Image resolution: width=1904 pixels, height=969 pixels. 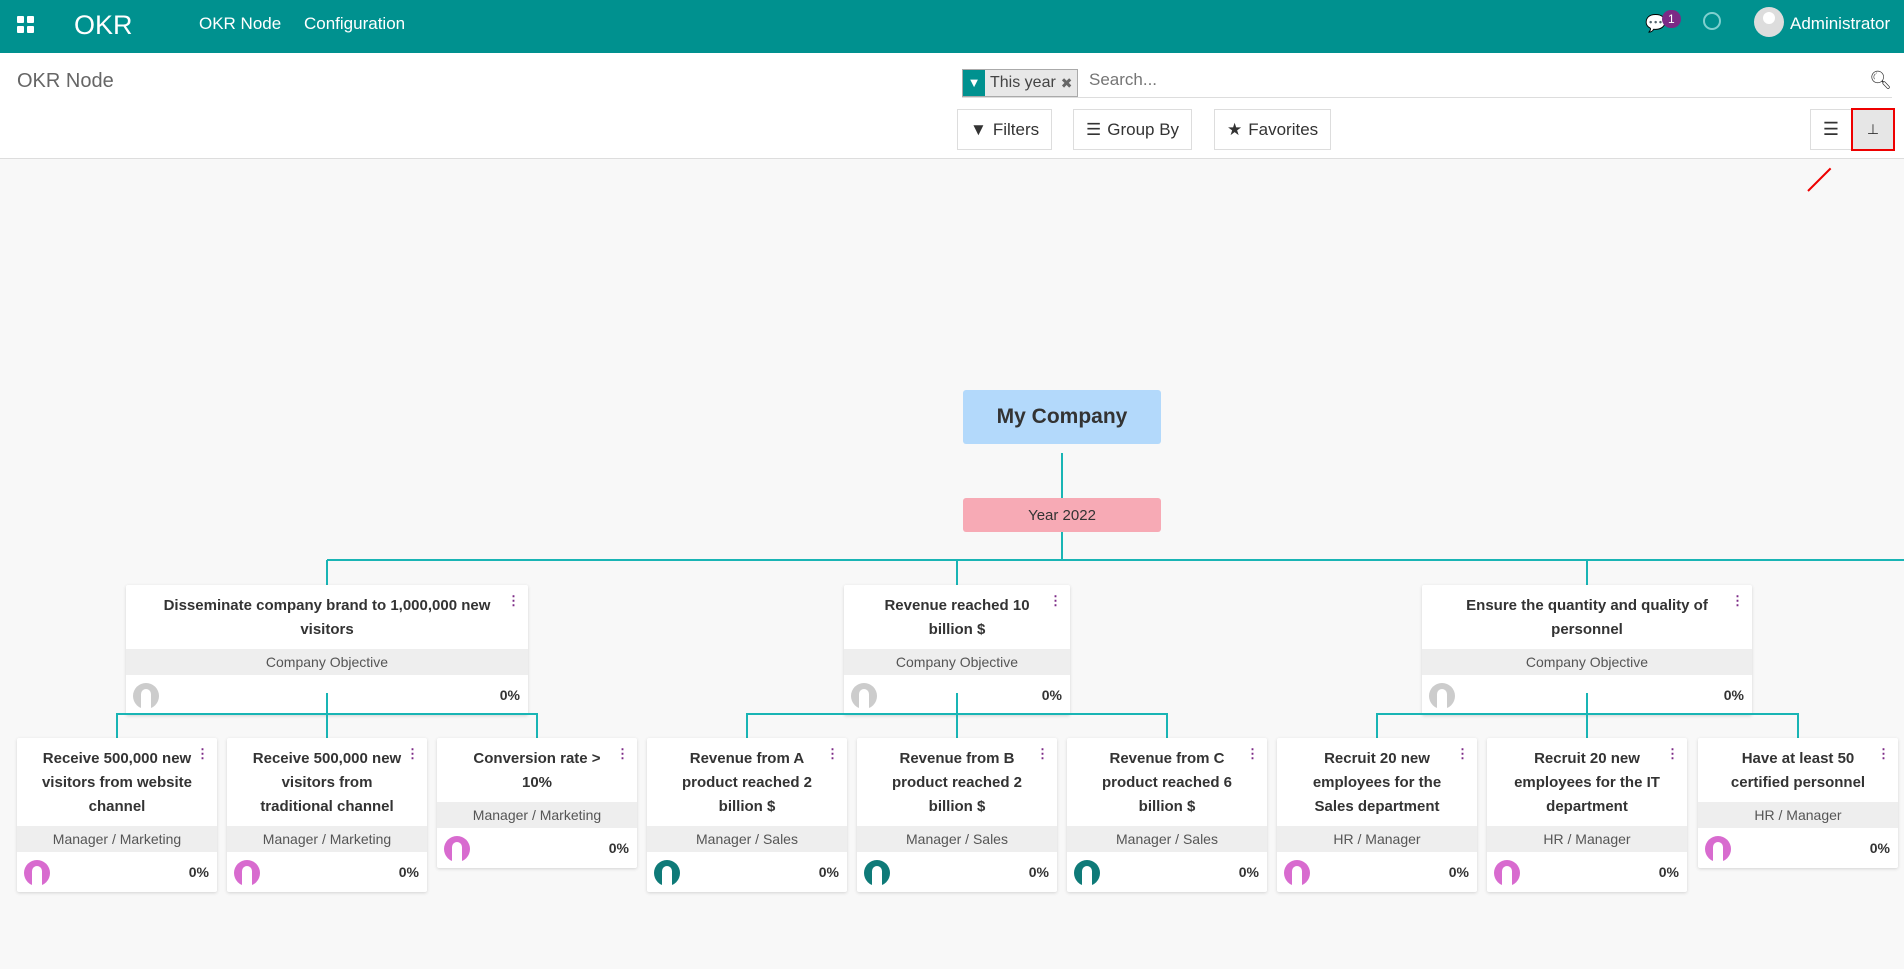 I want to click on card-title: Conversion rate > 10%, so click(x=537, y=770).